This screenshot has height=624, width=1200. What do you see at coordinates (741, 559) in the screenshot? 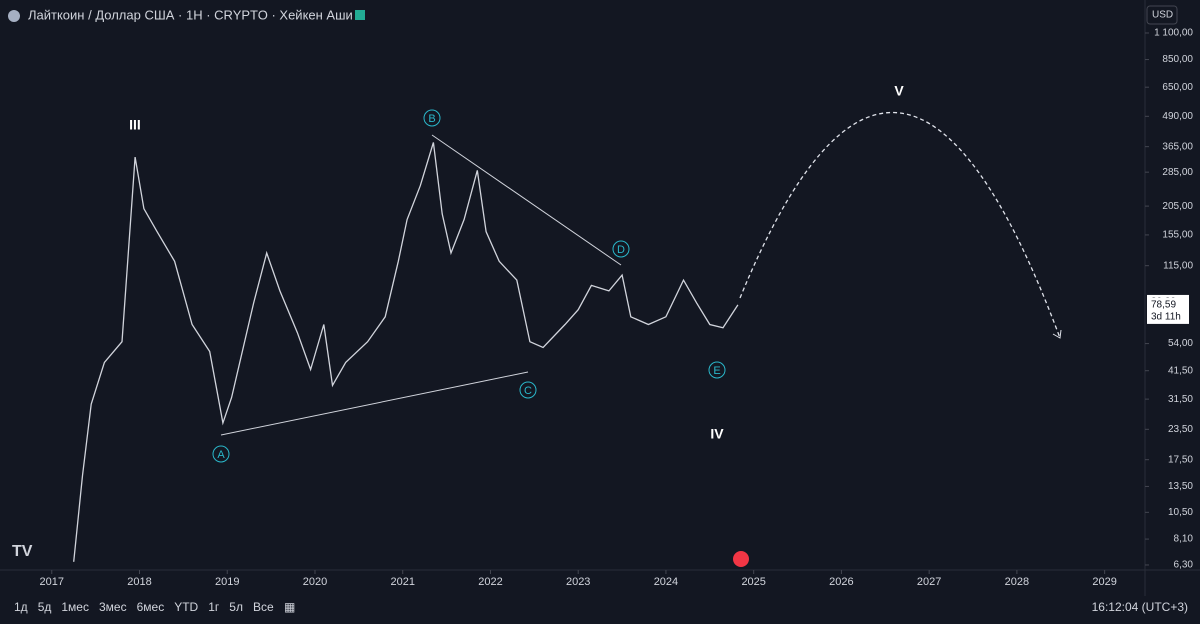
I see `event-icon` at bounding box center [741, 559].